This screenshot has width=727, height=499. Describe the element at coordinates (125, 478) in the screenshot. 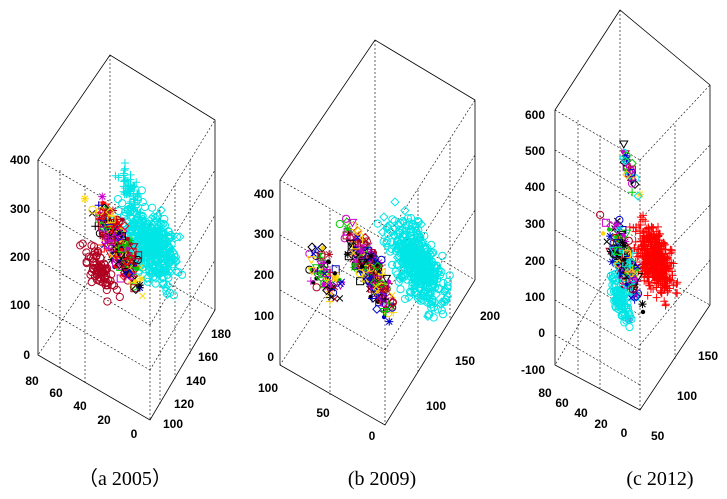

I see `caption-2005: （a 2005）` at that location.